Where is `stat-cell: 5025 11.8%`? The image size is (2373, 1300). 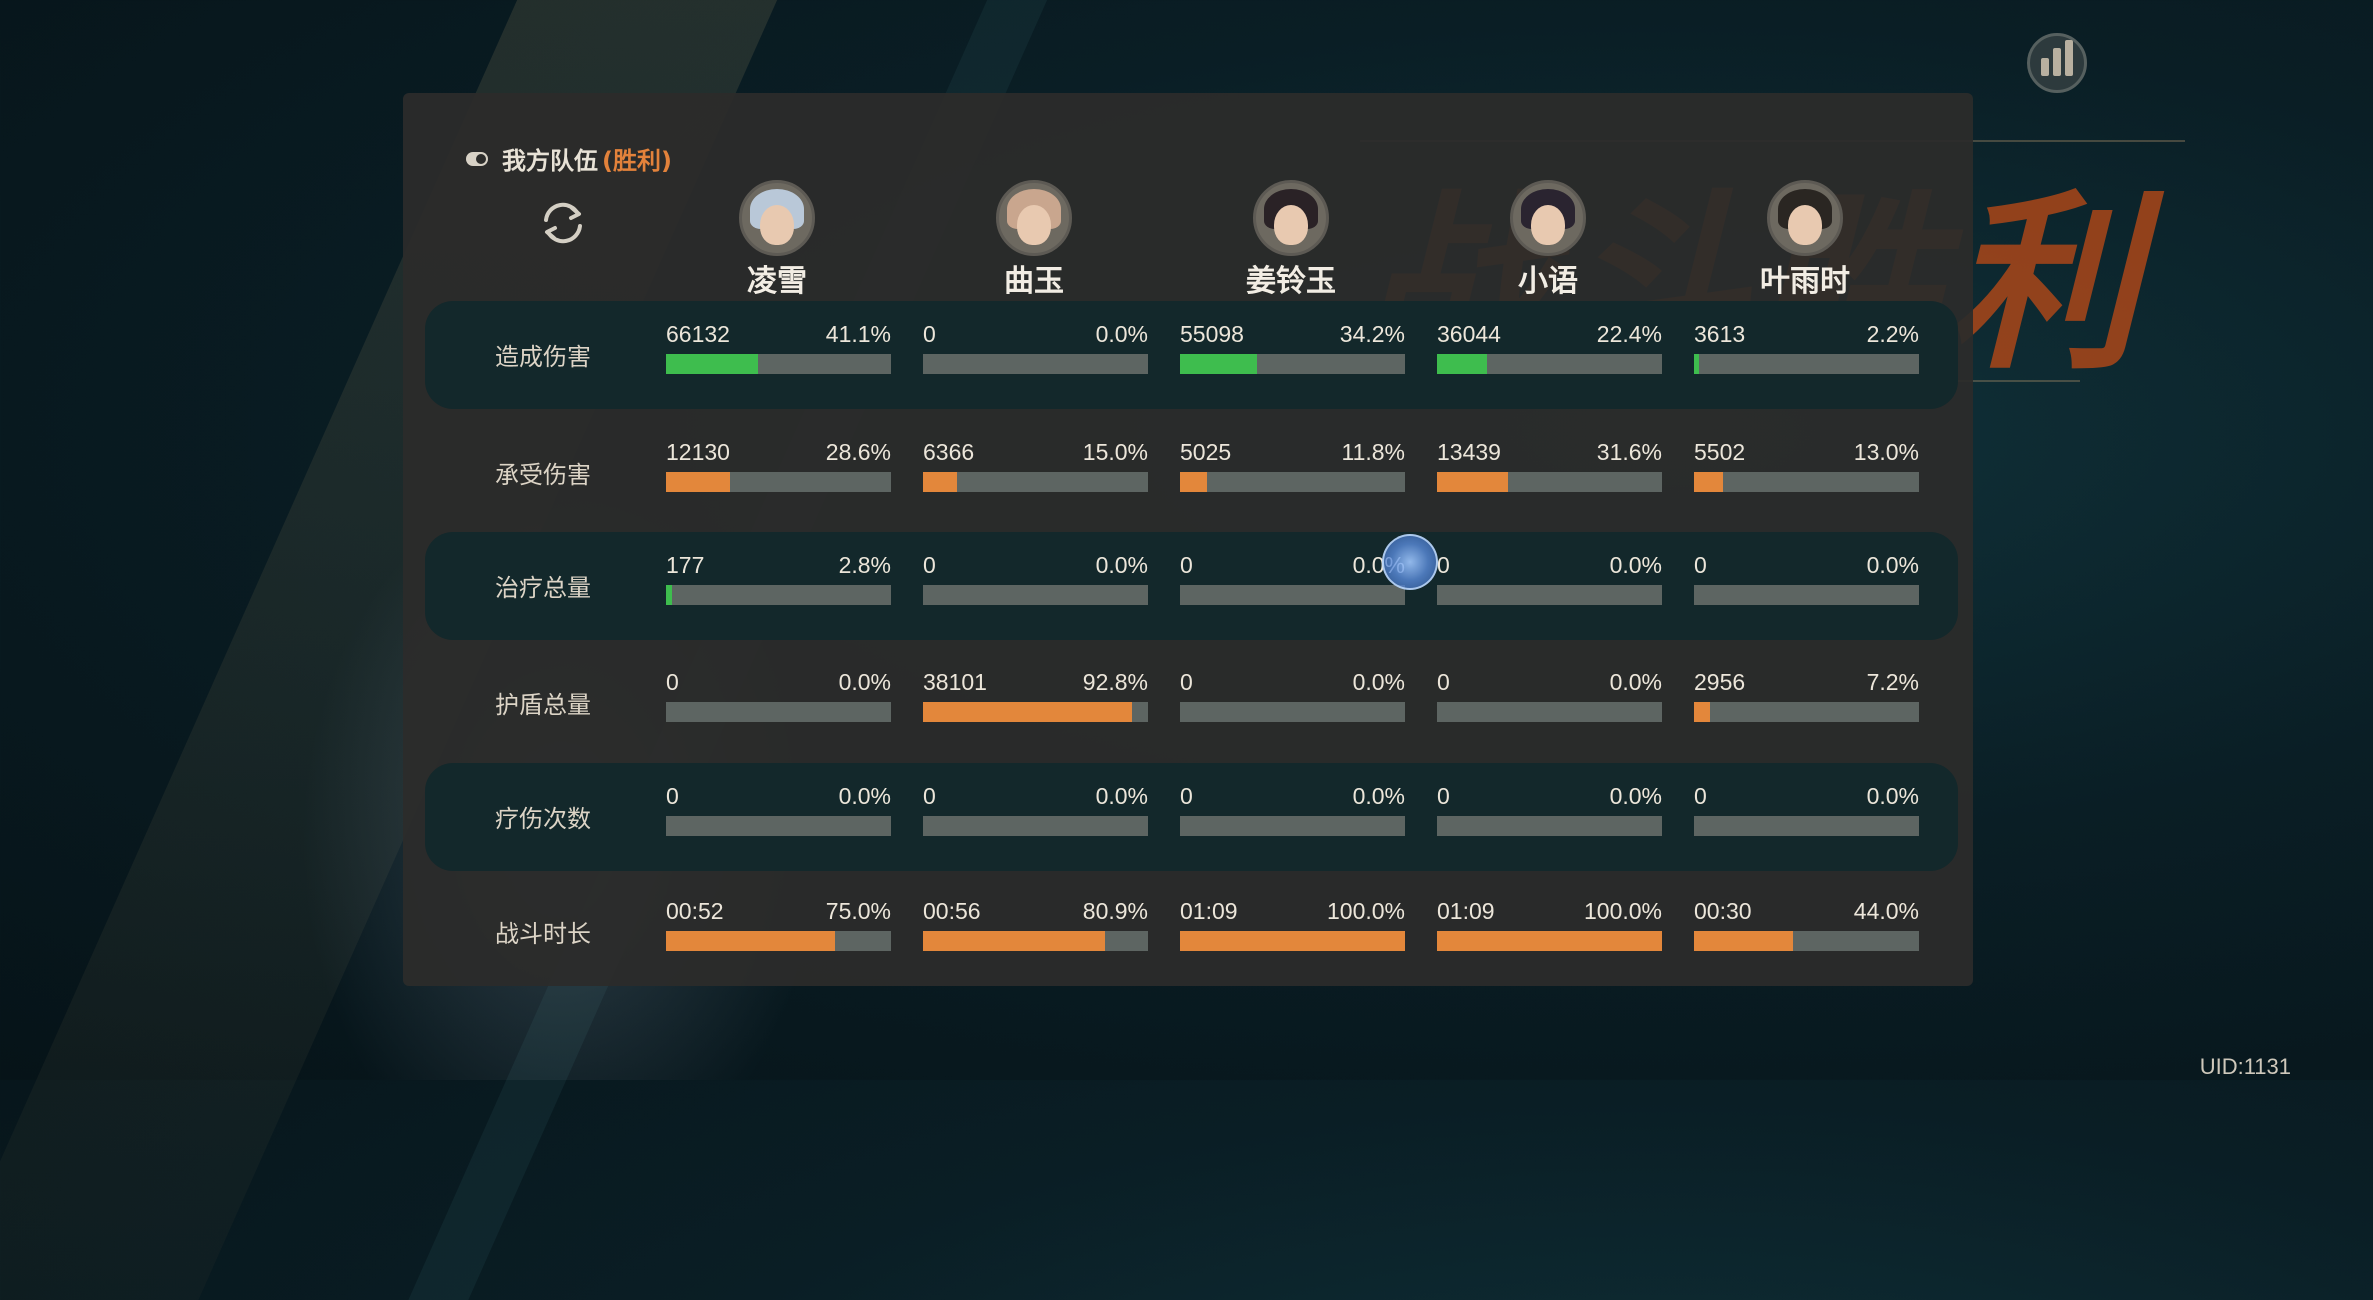 stat-cell: 5025 11.8% is located at coordinates (1292, 469).